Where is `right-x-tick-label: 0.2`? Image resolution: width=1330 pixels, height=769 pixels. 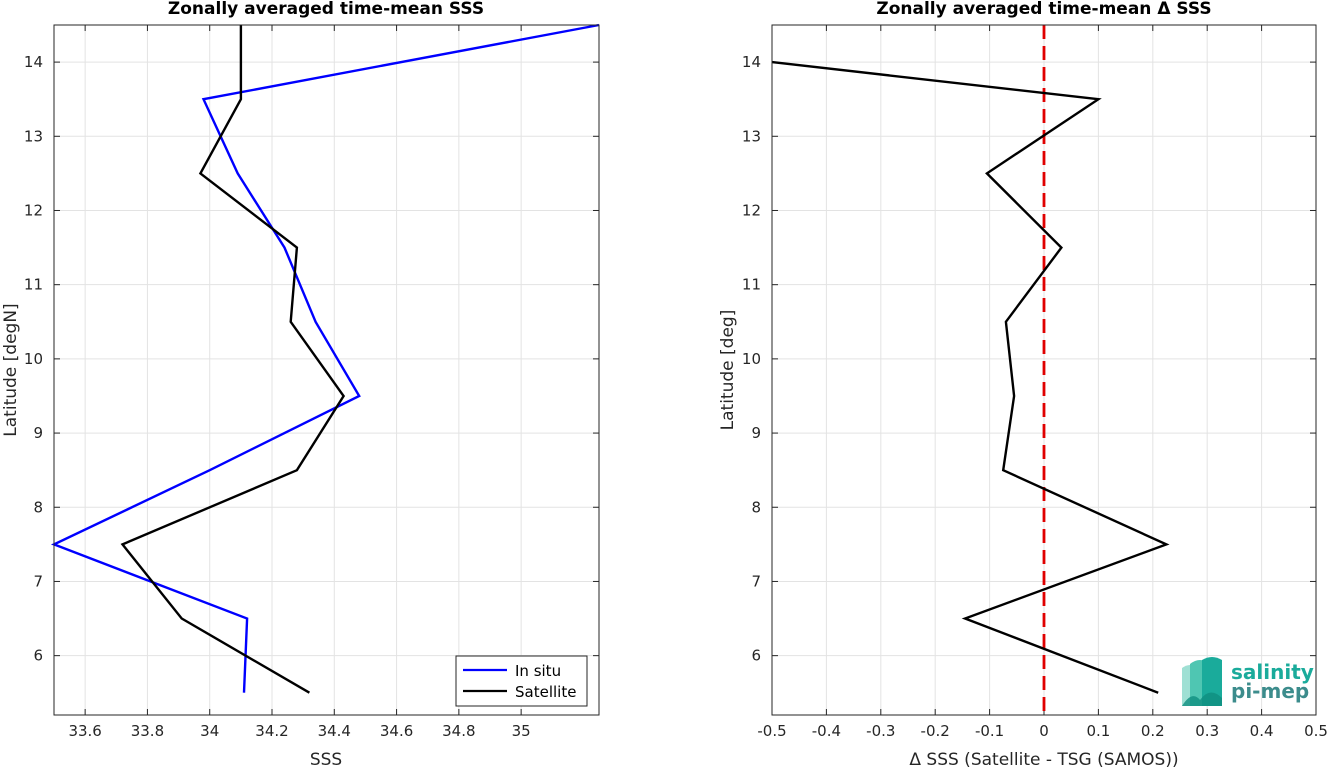
right-x-tick-label: 0.2 is located at coordinates (1153, 731).